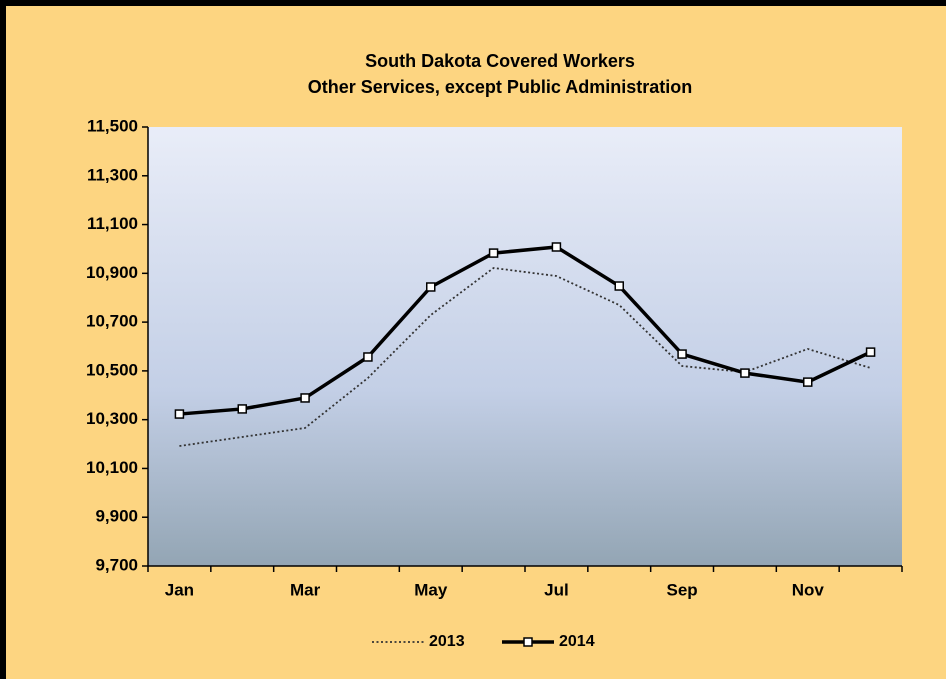  I want to click on x-tick-label: Jan, so click(179, 589).